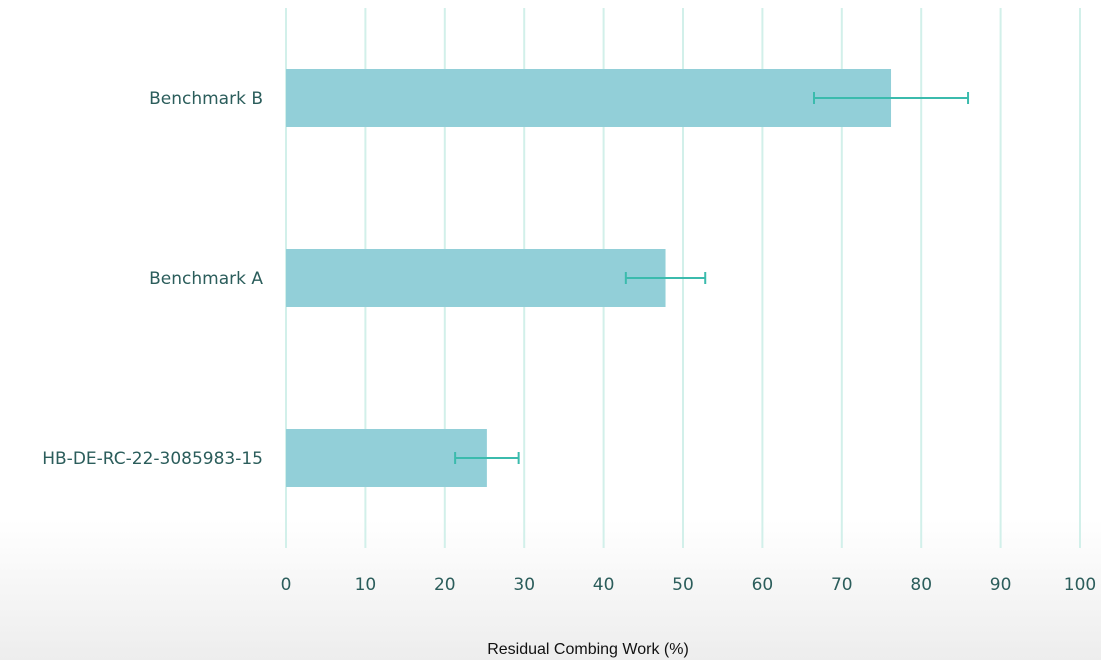 The height and width of the screenshot is (660, 1101). What do you see at coordinates (366, 585) in the screenshot?
I see `x-tick-label: 10` at bounding box center [366, 585].